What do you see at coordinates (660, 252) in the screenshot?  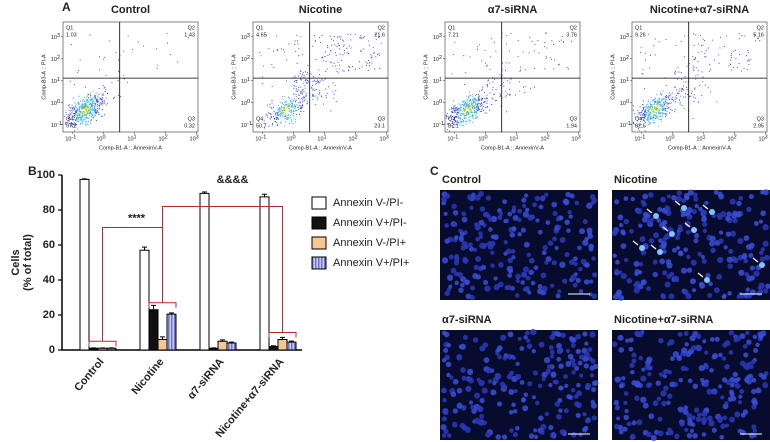 I see `bright-nucleus` at bounding box center [660, 252].